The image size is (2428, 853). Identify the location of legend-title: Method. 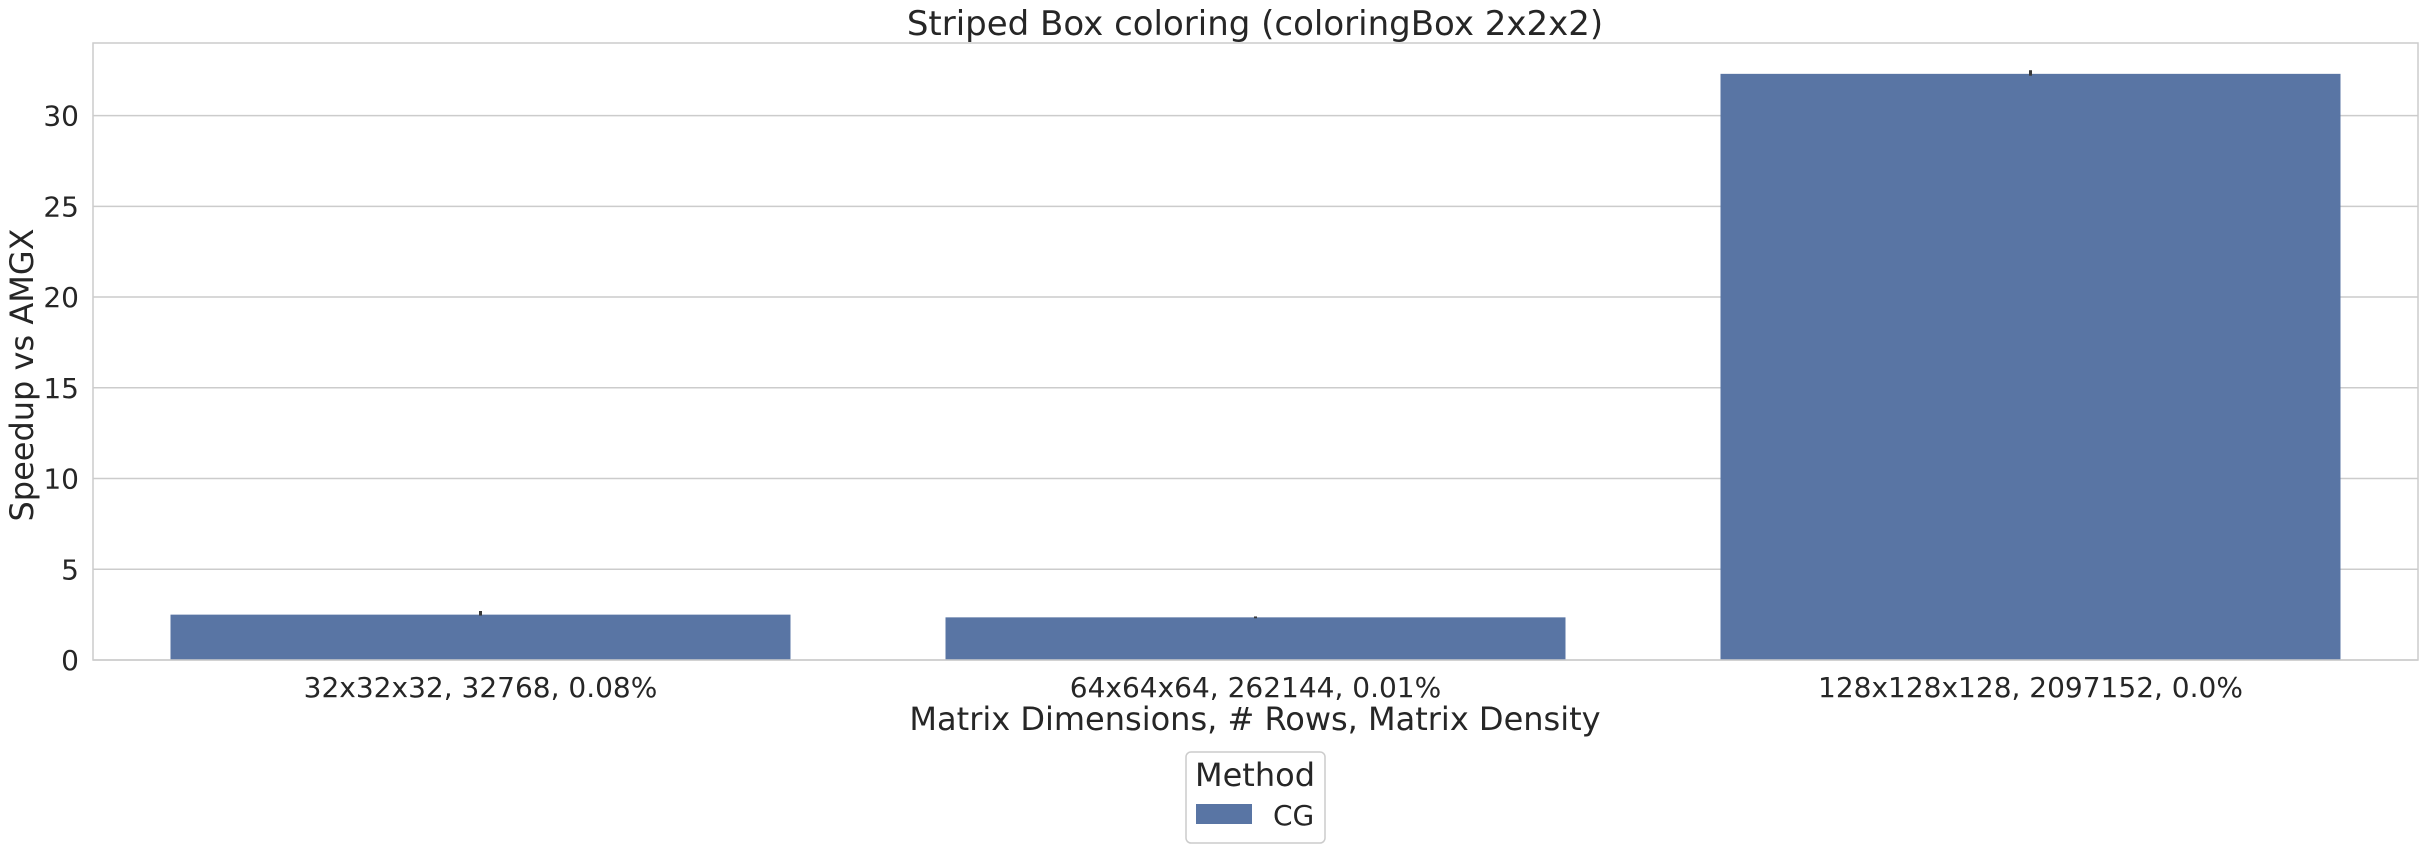
(1255, 775).